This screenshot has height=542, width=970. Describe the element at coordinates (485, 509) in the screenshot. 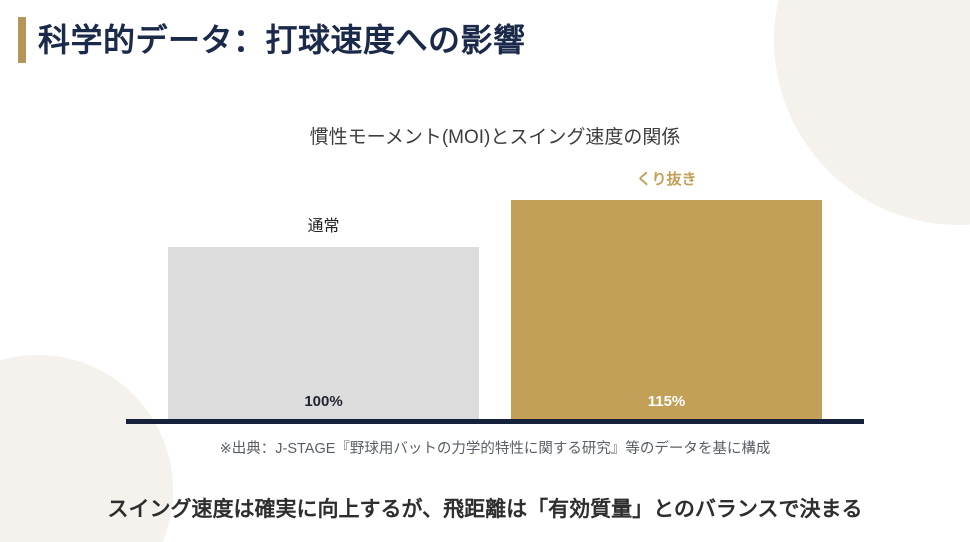

I see `conclusion-text: スイング速度は確実に向上するが、飛距離は「有効質量」とのバランスで決まる` at that location.